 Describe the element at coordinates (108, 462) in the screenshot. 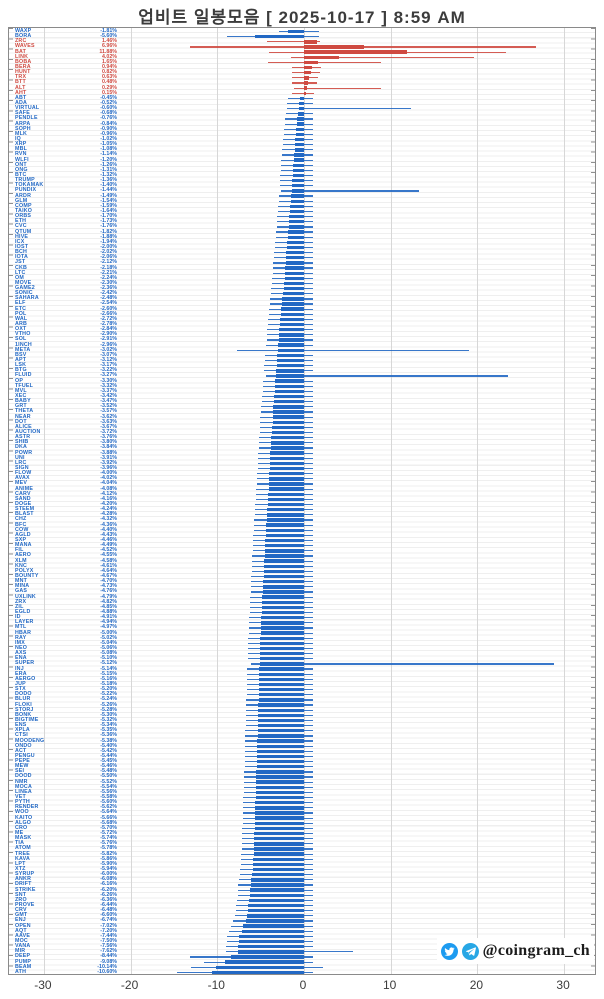

I see `row-pct-label: -3.92%` at that location.